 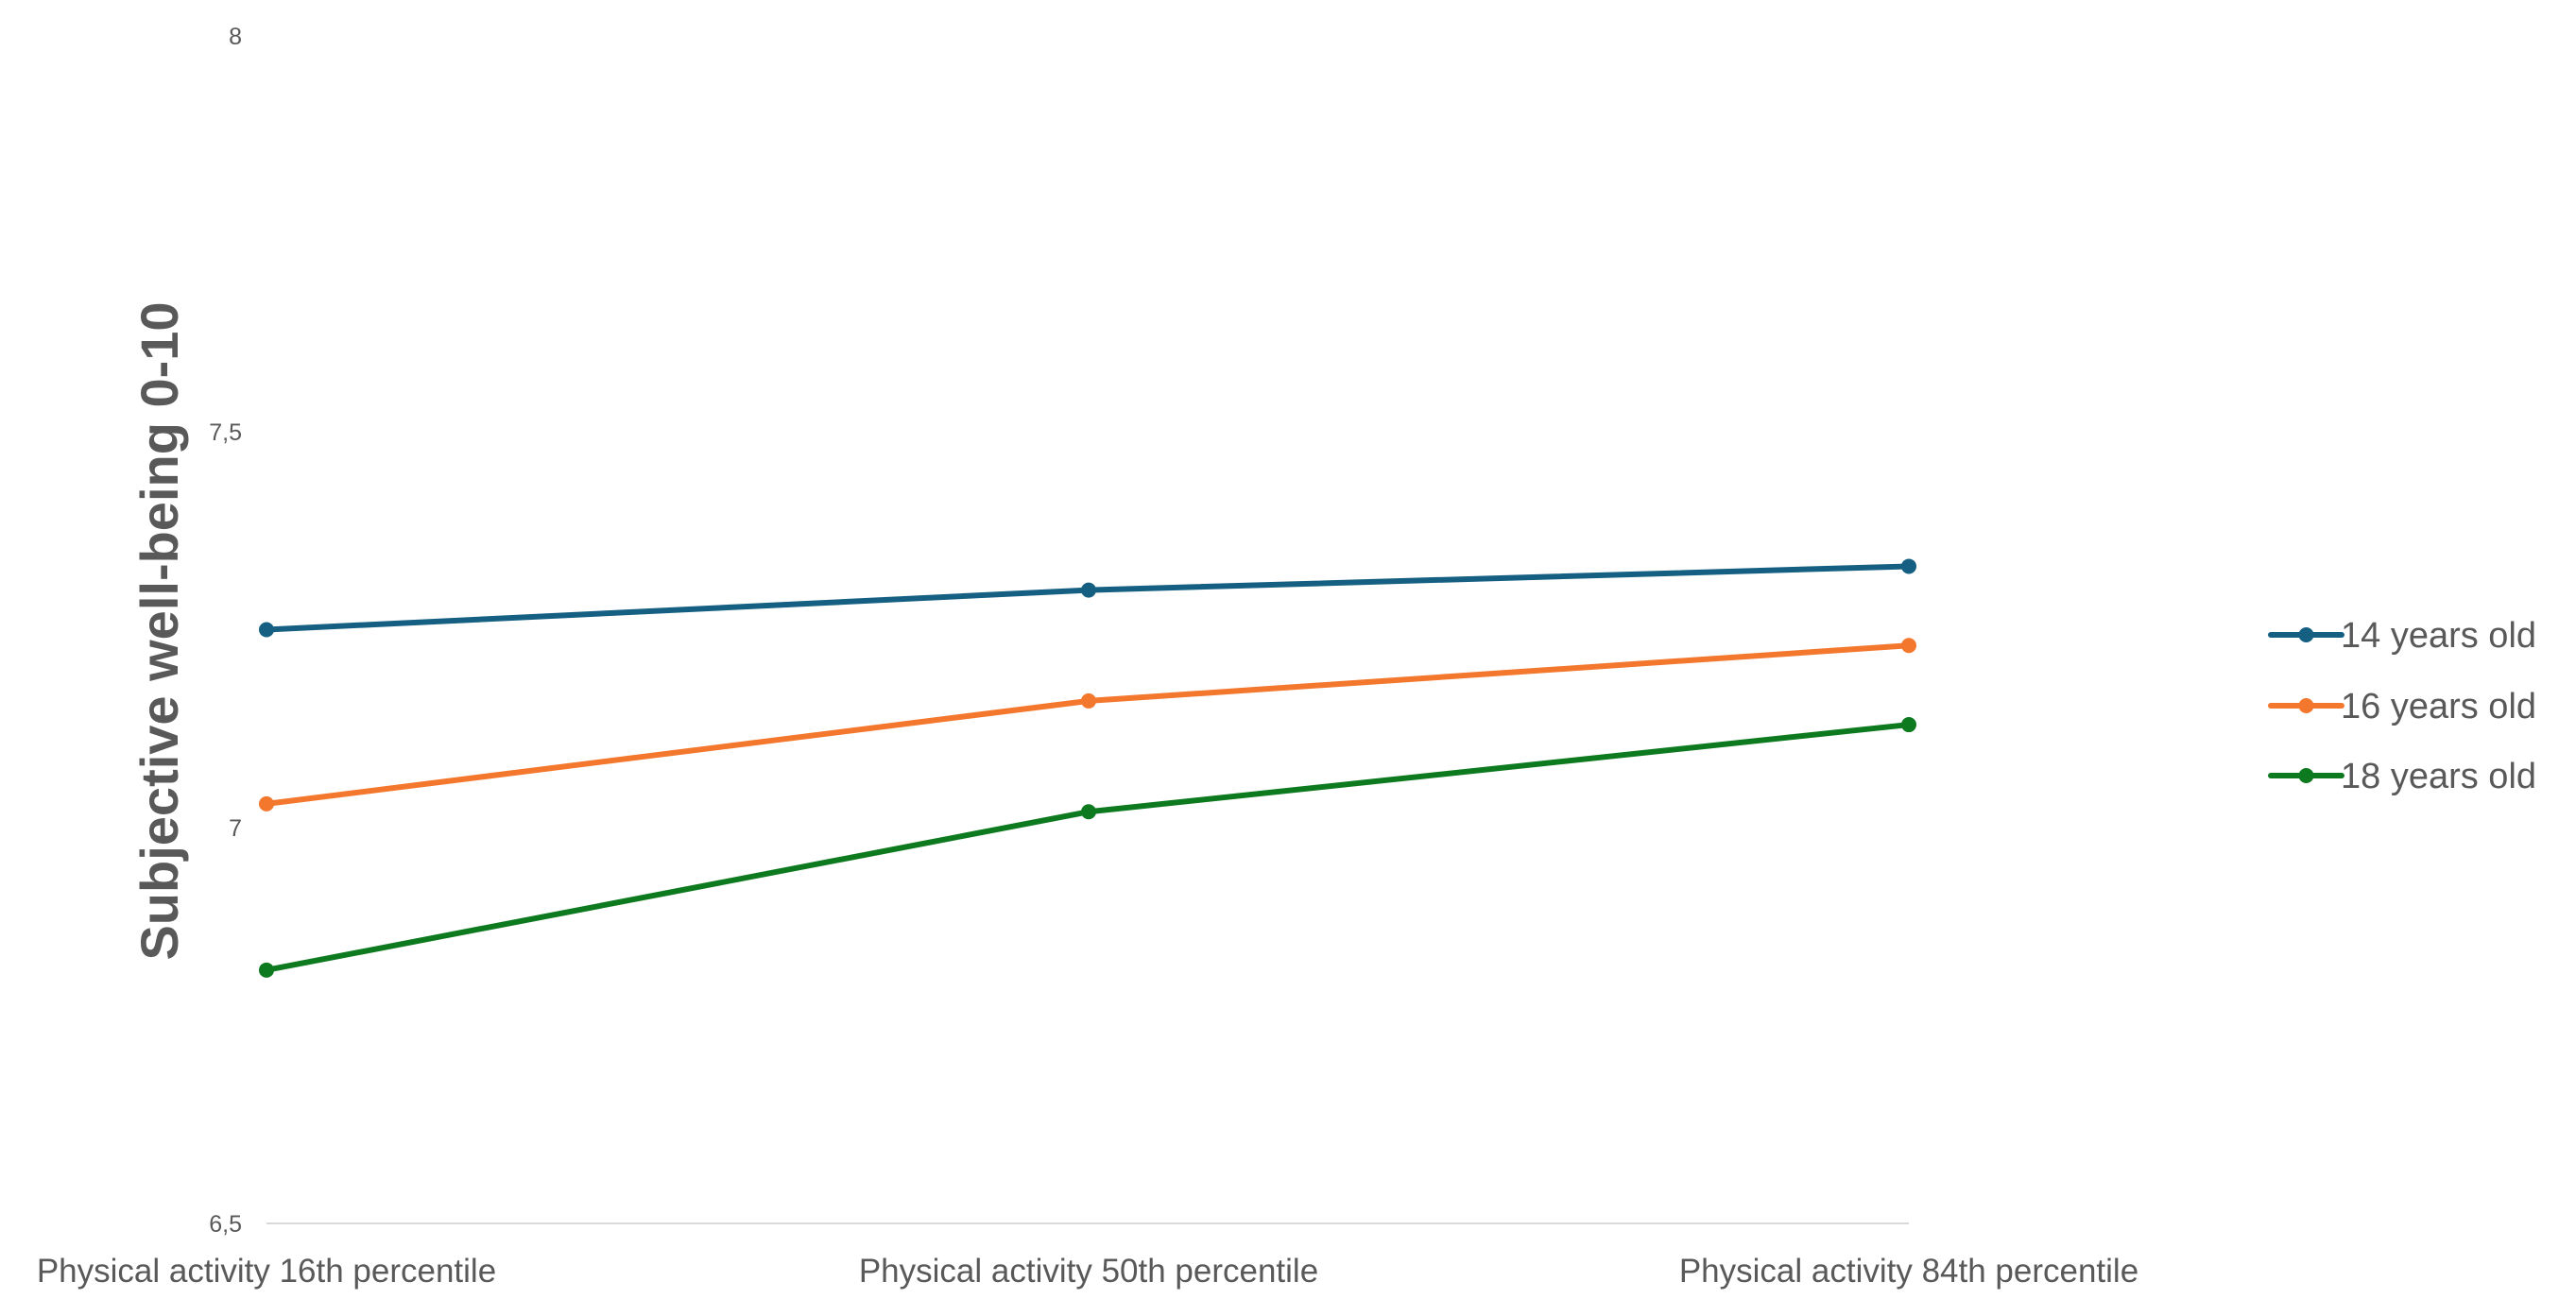 What do you see at coordinates (235, 829) in the screenshot?
I see `y-tick-label: 7` at bounding box center [235, 829].